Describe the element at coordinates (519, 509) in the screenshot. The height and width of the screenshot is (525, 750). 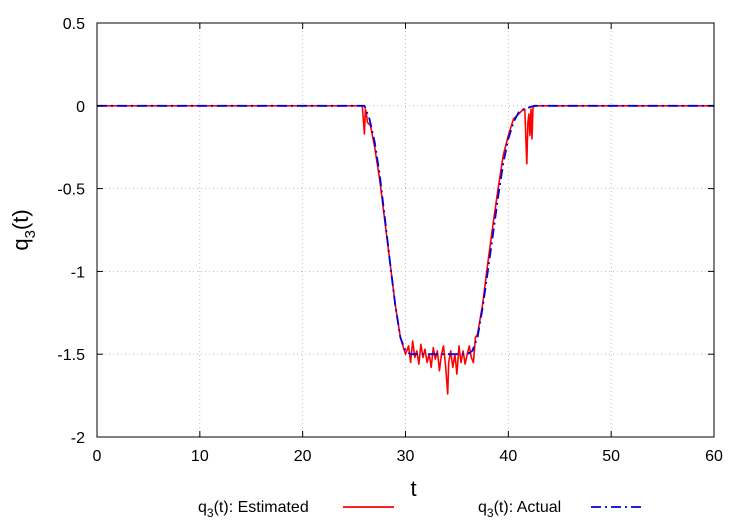
I see `legend-label-actual: q3(t): Actual` at that location.